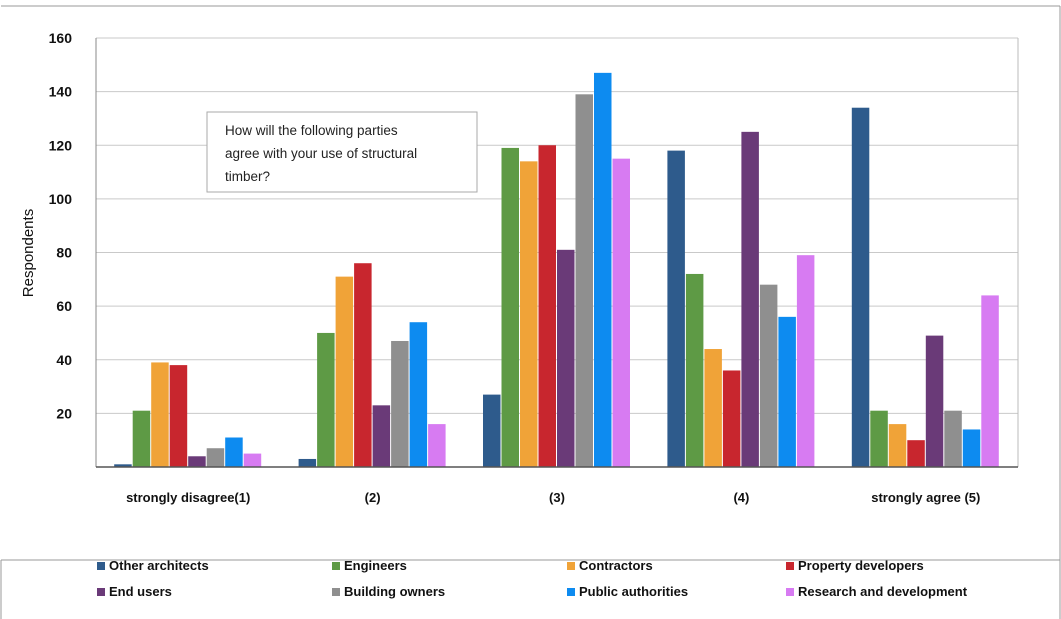 The height and width of the screenshot is (619, 1061). Describe the element at coordinates (61, 92) in the screenshot. I see `y-tick-label: 140` at that location.